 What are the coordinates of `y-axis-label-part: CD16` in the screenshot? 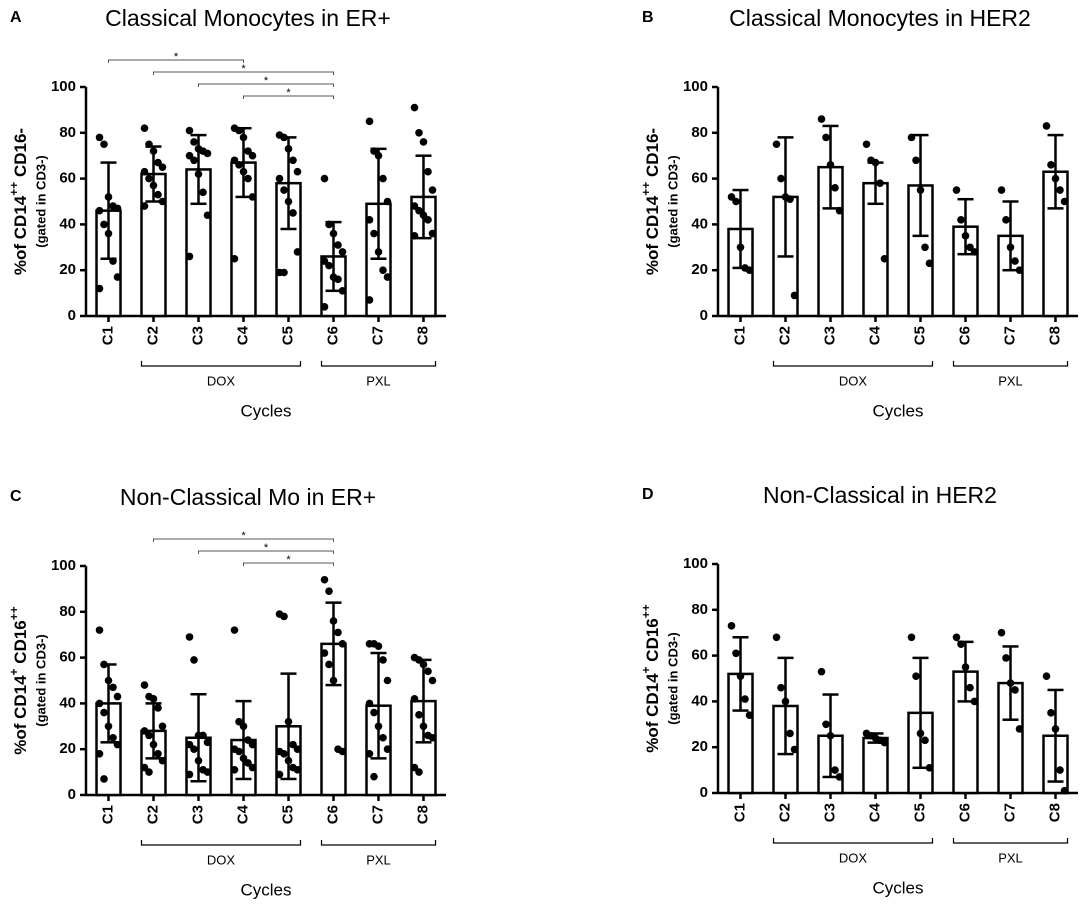 It's located at (652, 642).